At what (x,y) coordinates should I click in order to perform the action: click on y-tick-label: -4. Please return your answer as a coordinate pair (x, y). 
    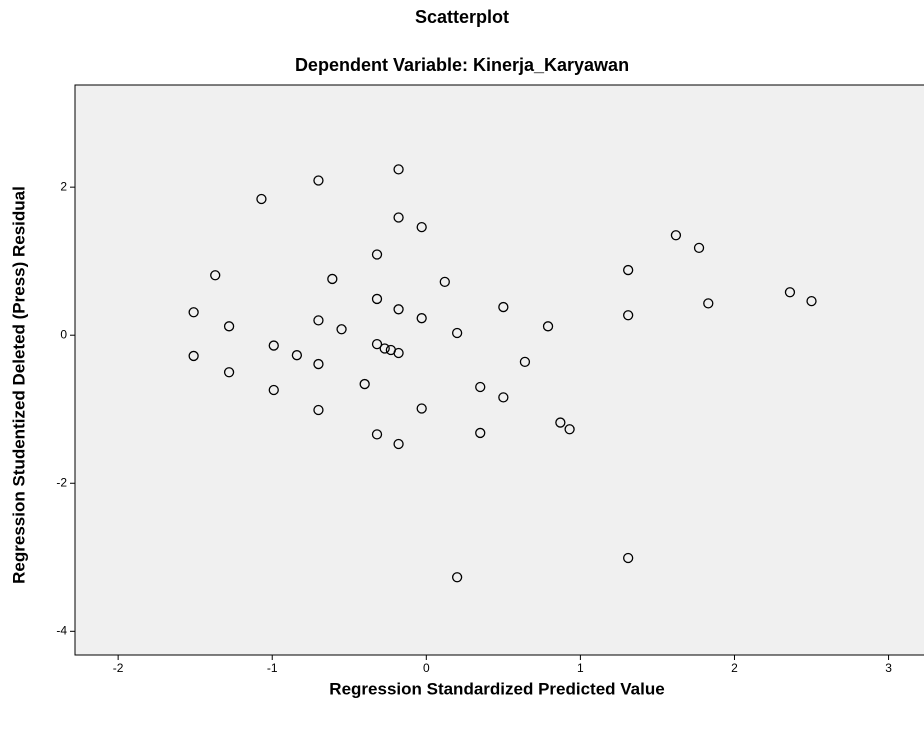
    Looking at the image, I should click on (61, 630).